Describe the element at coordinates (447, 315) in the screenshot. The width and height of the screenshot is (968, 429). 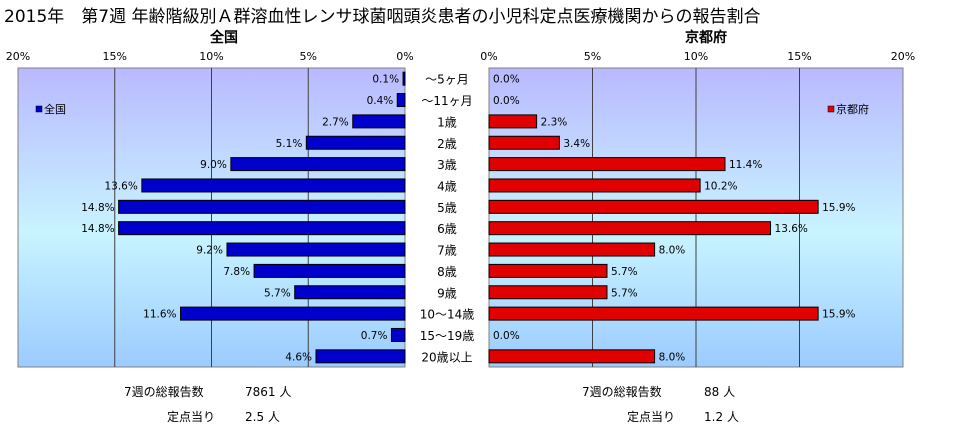
I see `category-label: 10～14歳` at that location.